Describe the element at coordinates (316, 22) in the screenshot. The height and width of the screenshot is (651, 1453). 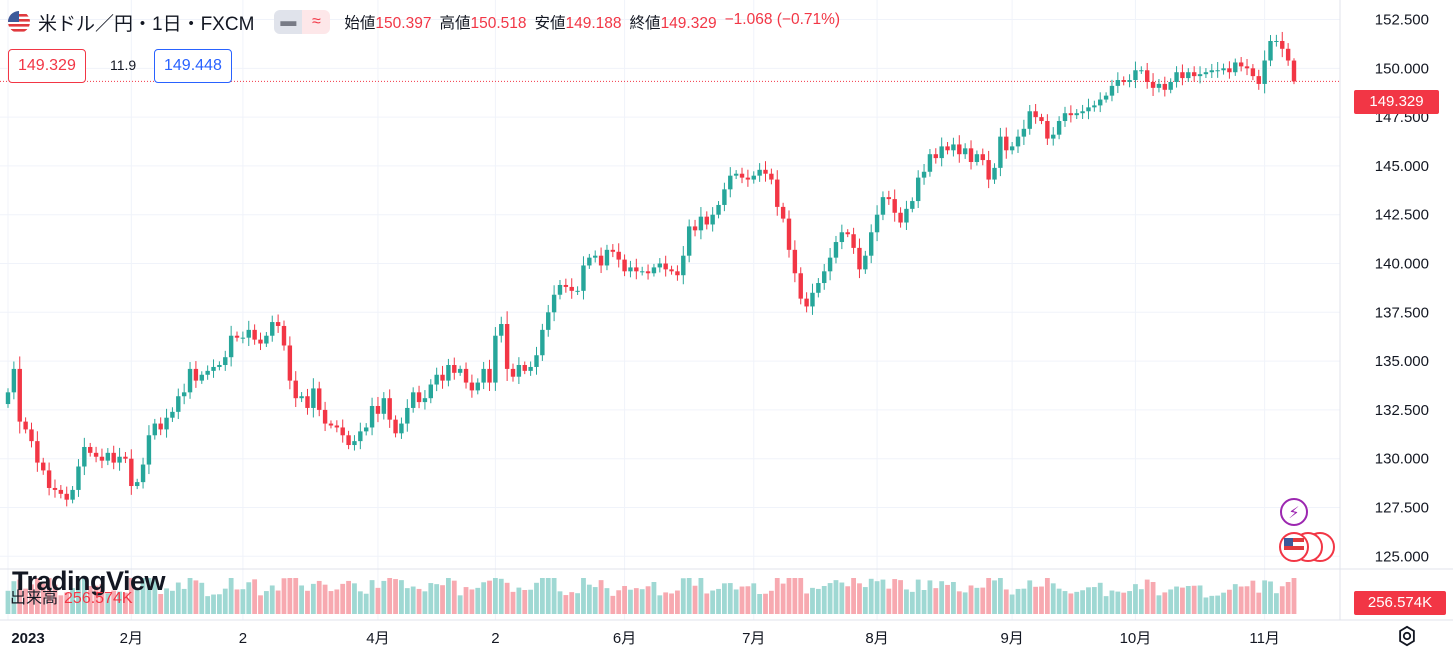
I see `approx-icon: ≈` at that location.